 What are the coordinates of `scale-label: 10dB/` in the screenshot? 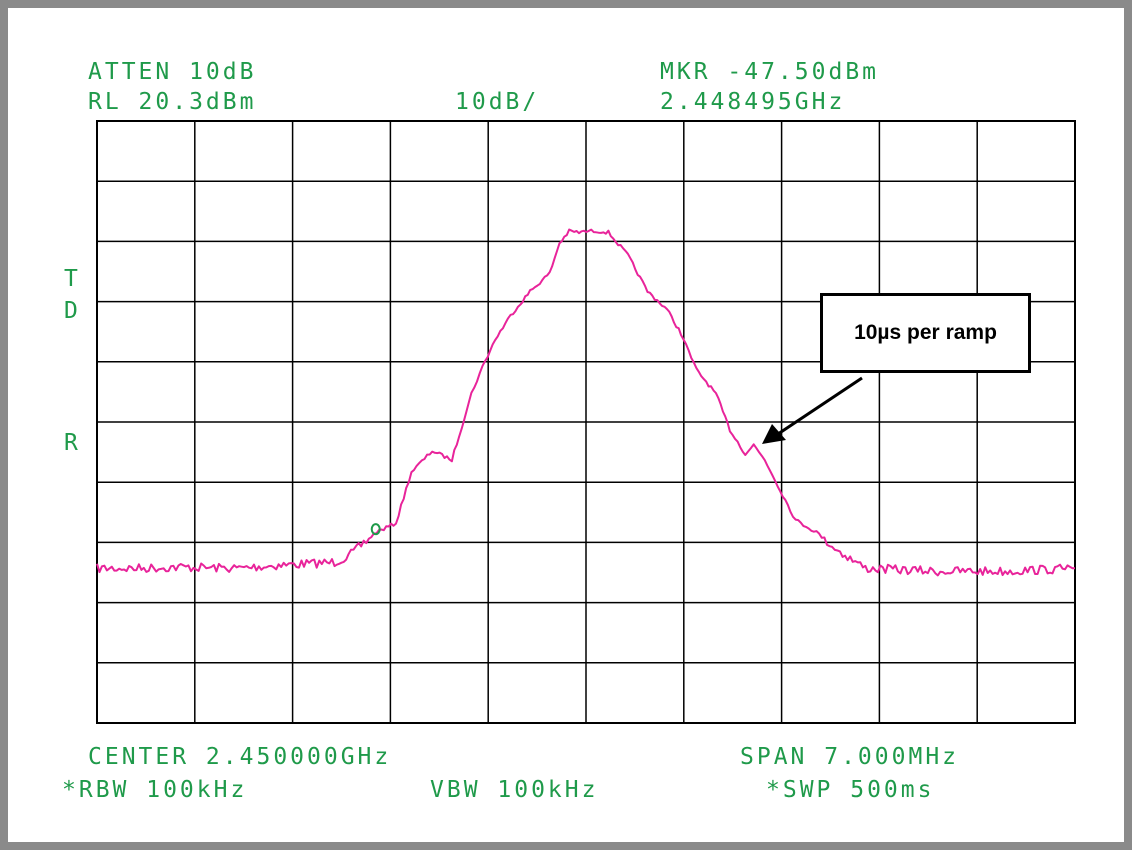 It's located at (497, 102).